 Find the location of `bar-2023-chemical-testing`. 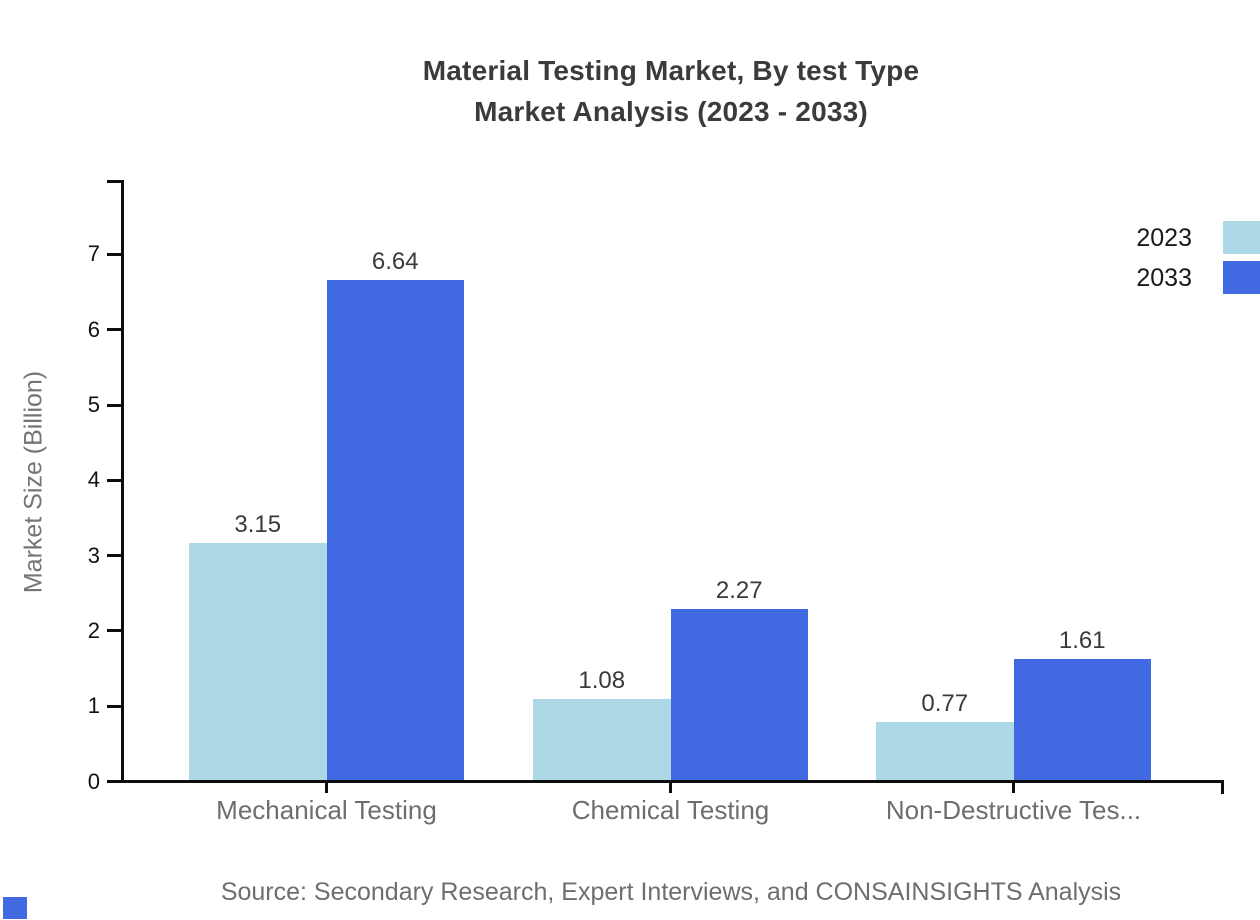

bar-2023-chemical-testing is located at coordinates (602, 739).